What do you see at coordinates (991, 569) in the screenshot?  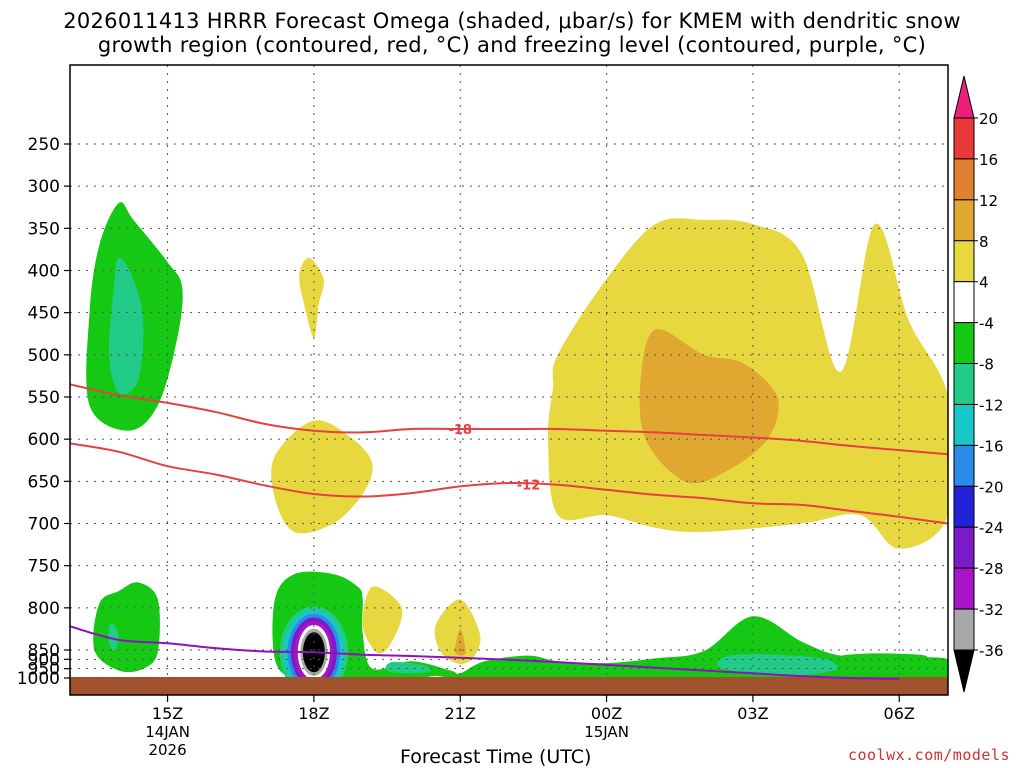 I see `colorbar-label-11: -28` at bounding box center [991, 569].